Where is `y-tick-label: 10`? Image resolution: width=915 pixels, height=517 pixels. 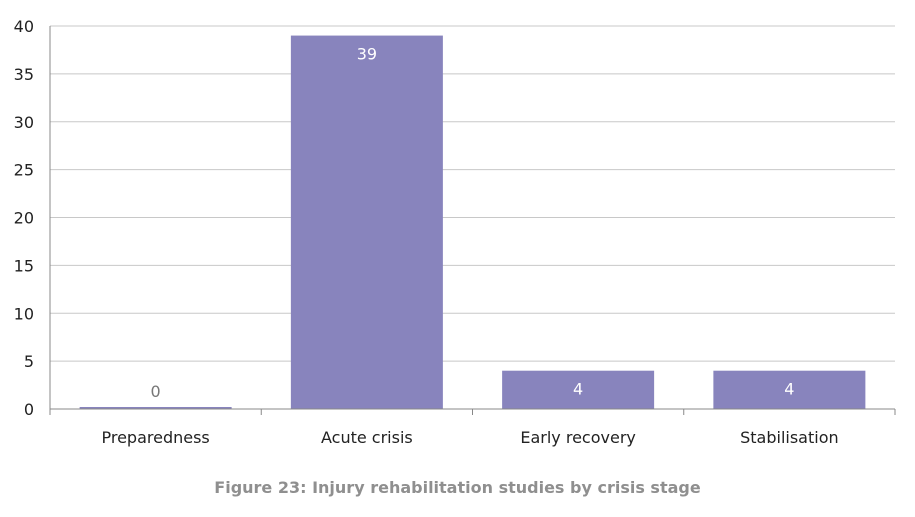 y-tick-label: 10 is located at coordinates (24, 313).